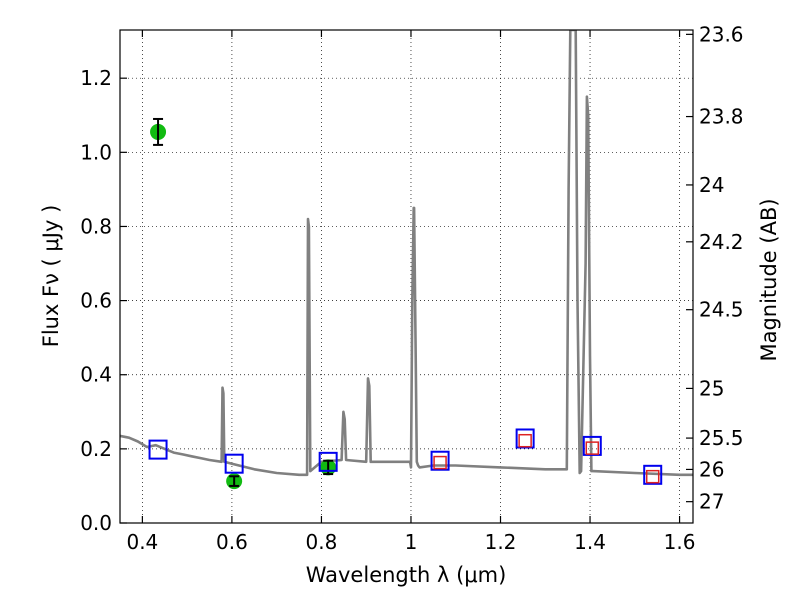 This screenshot has width=800, height=600. Describe the element at coordinates (721, 117) in the screenshot. I see `right-tick-label: 23.8` at that location.